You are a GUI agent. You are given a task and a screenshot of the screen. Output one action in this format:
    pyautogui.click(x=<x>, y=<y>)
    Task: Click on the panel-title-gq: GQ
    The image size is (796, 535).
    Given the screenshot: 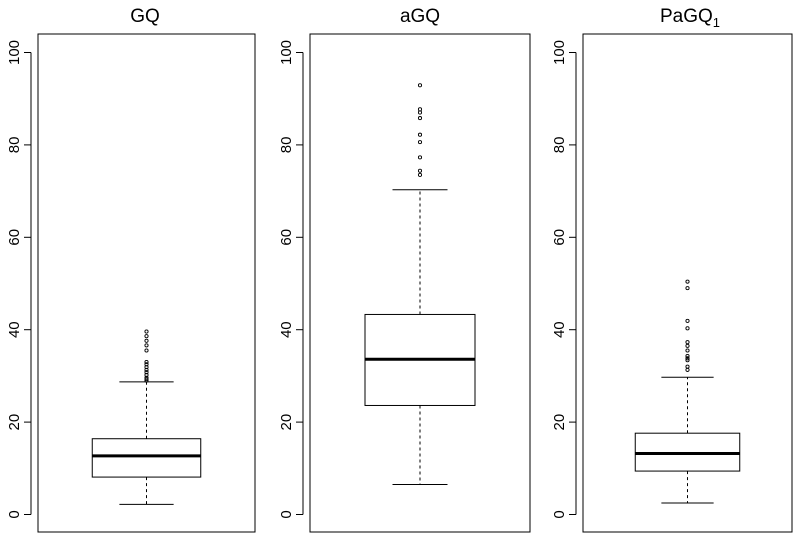 What is the action you would take?
    pyautogui.click(x=145, y=16)
    